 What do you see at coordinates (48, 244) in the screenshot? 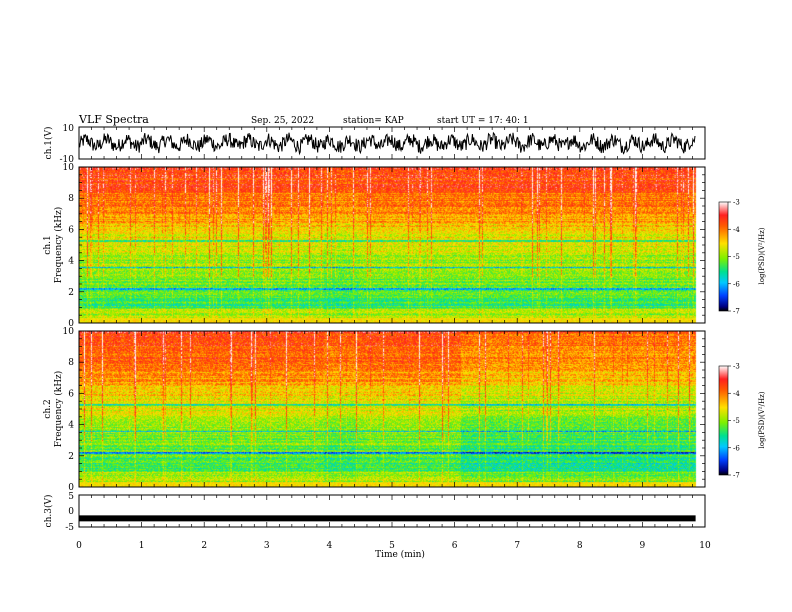
I see `ch1-spectrogram-ylabel-channel: ch.1` at bounding box center [48, 244].